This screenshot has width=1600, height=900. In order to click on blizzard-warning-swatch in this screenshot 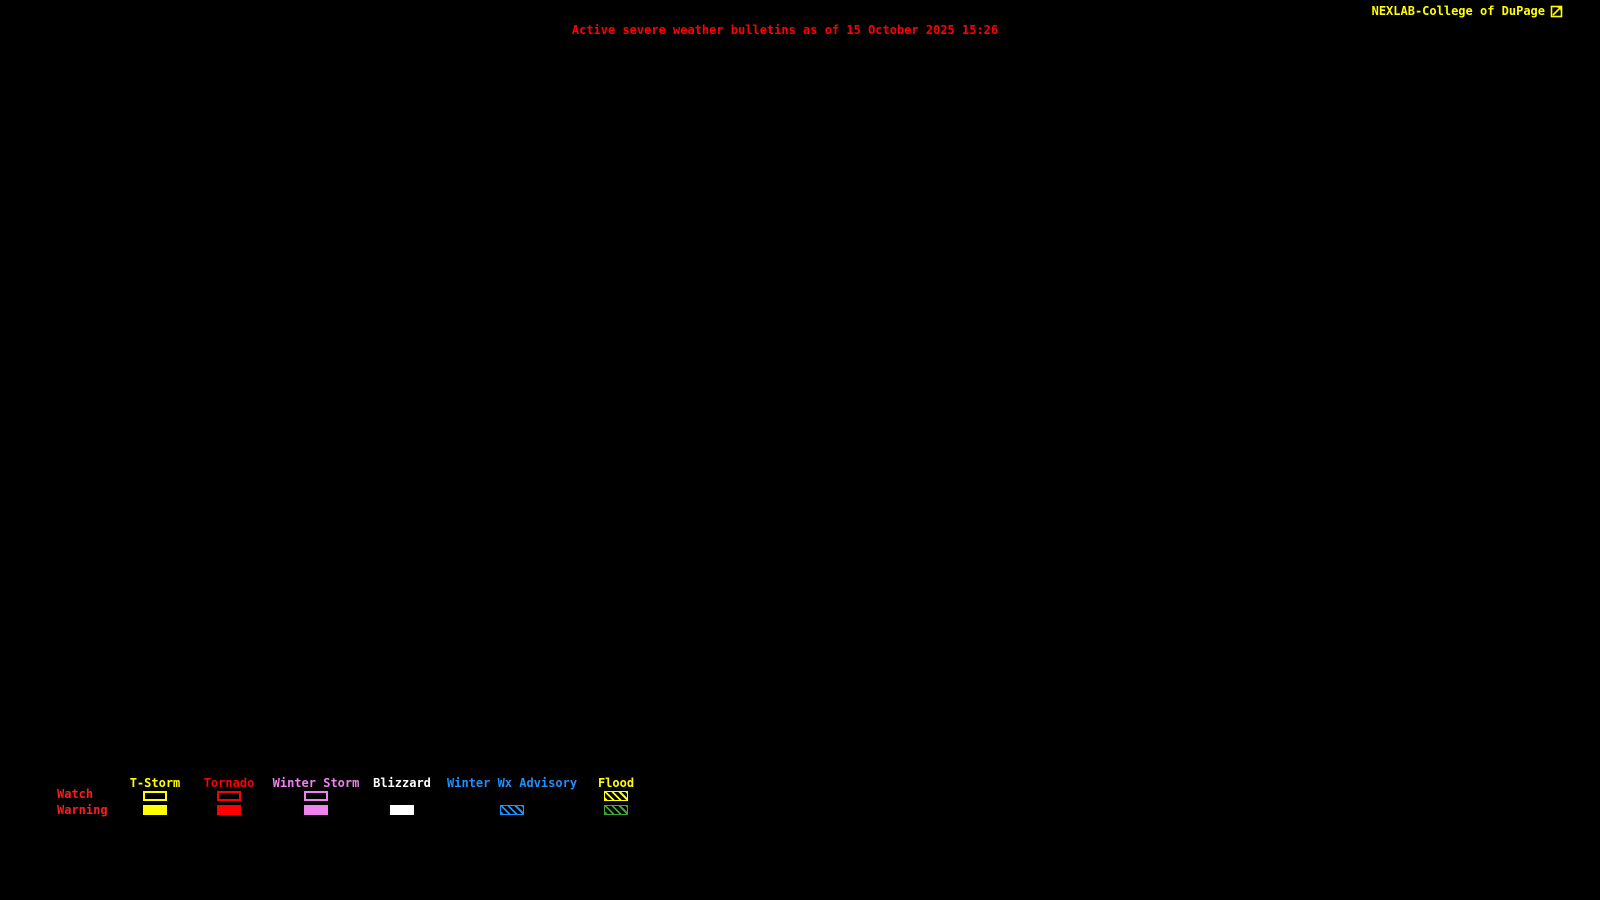, I will do `click(402, 810)`.